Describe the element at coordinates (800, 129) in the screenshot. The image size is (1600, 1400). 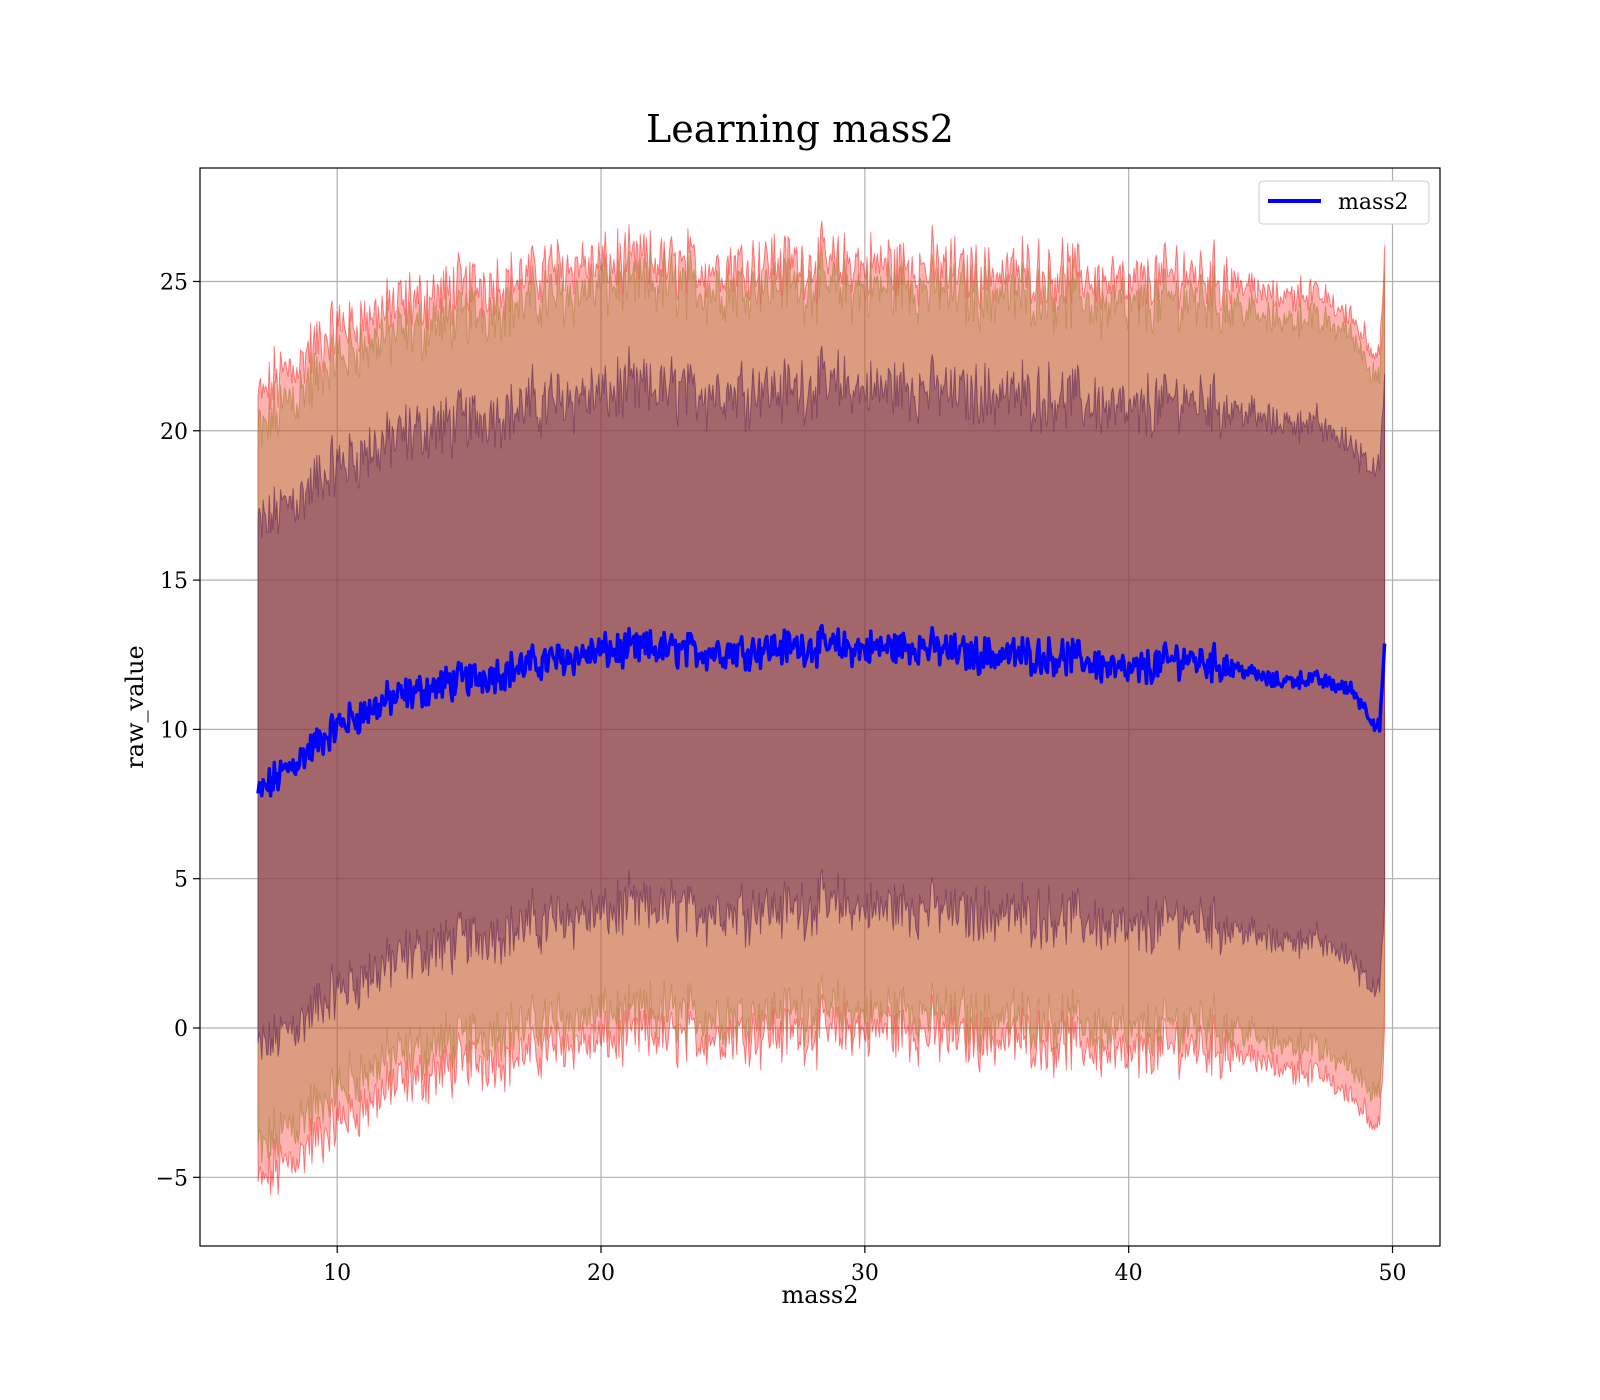
I see `chart-title: Learning mass2` at that location.